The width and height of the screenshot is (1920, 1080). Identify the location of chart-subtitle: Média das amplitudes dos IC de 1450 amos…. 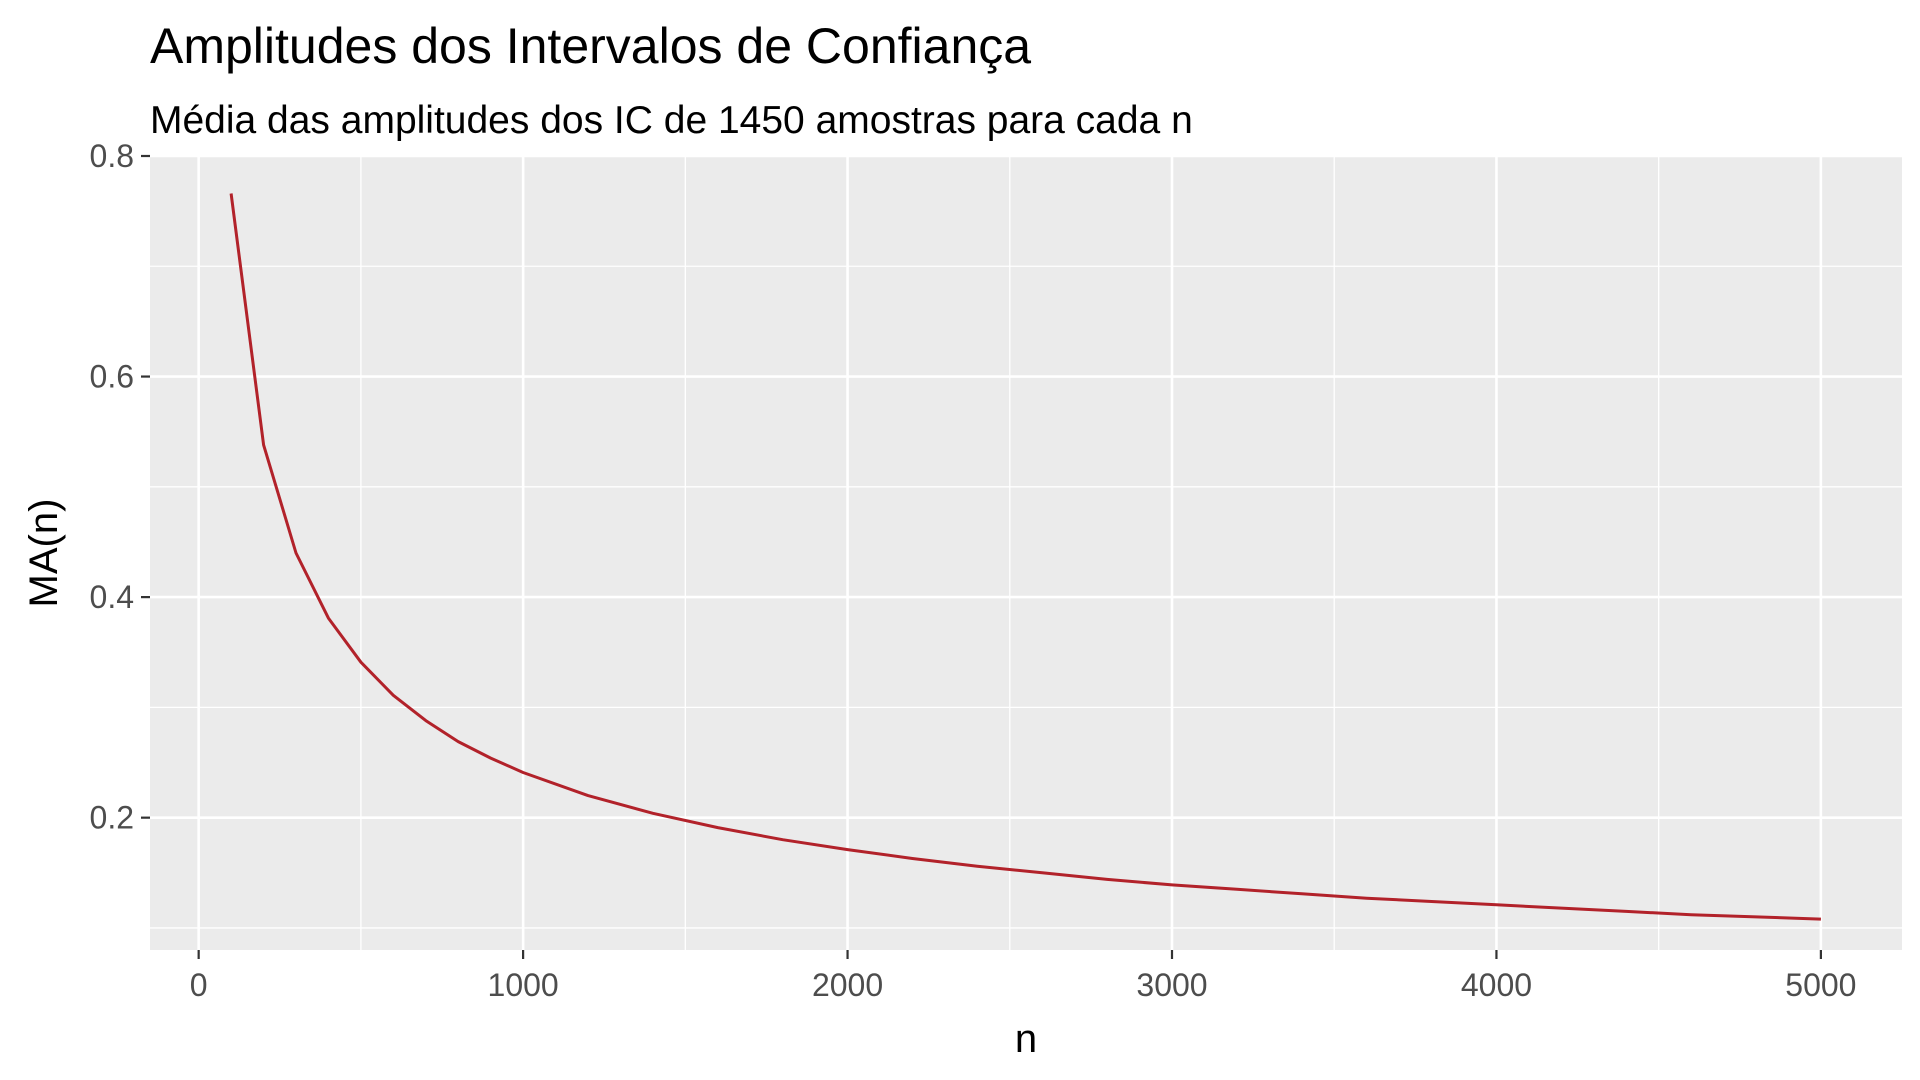
(671, 120).